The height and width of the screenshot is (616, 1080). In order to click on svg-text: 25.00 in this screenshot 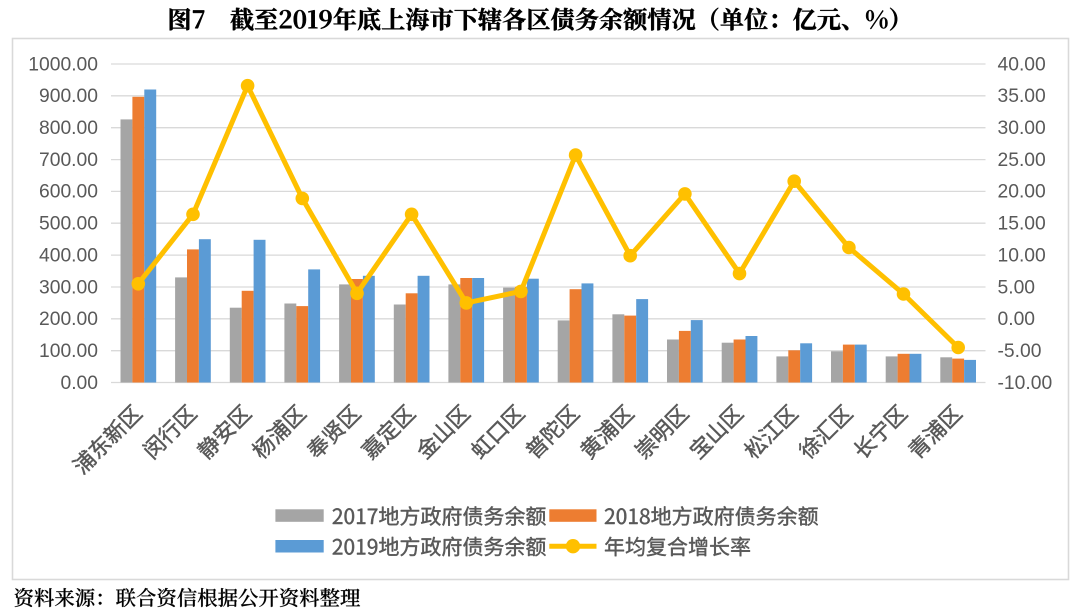, I will do `click(1022, 160)`.